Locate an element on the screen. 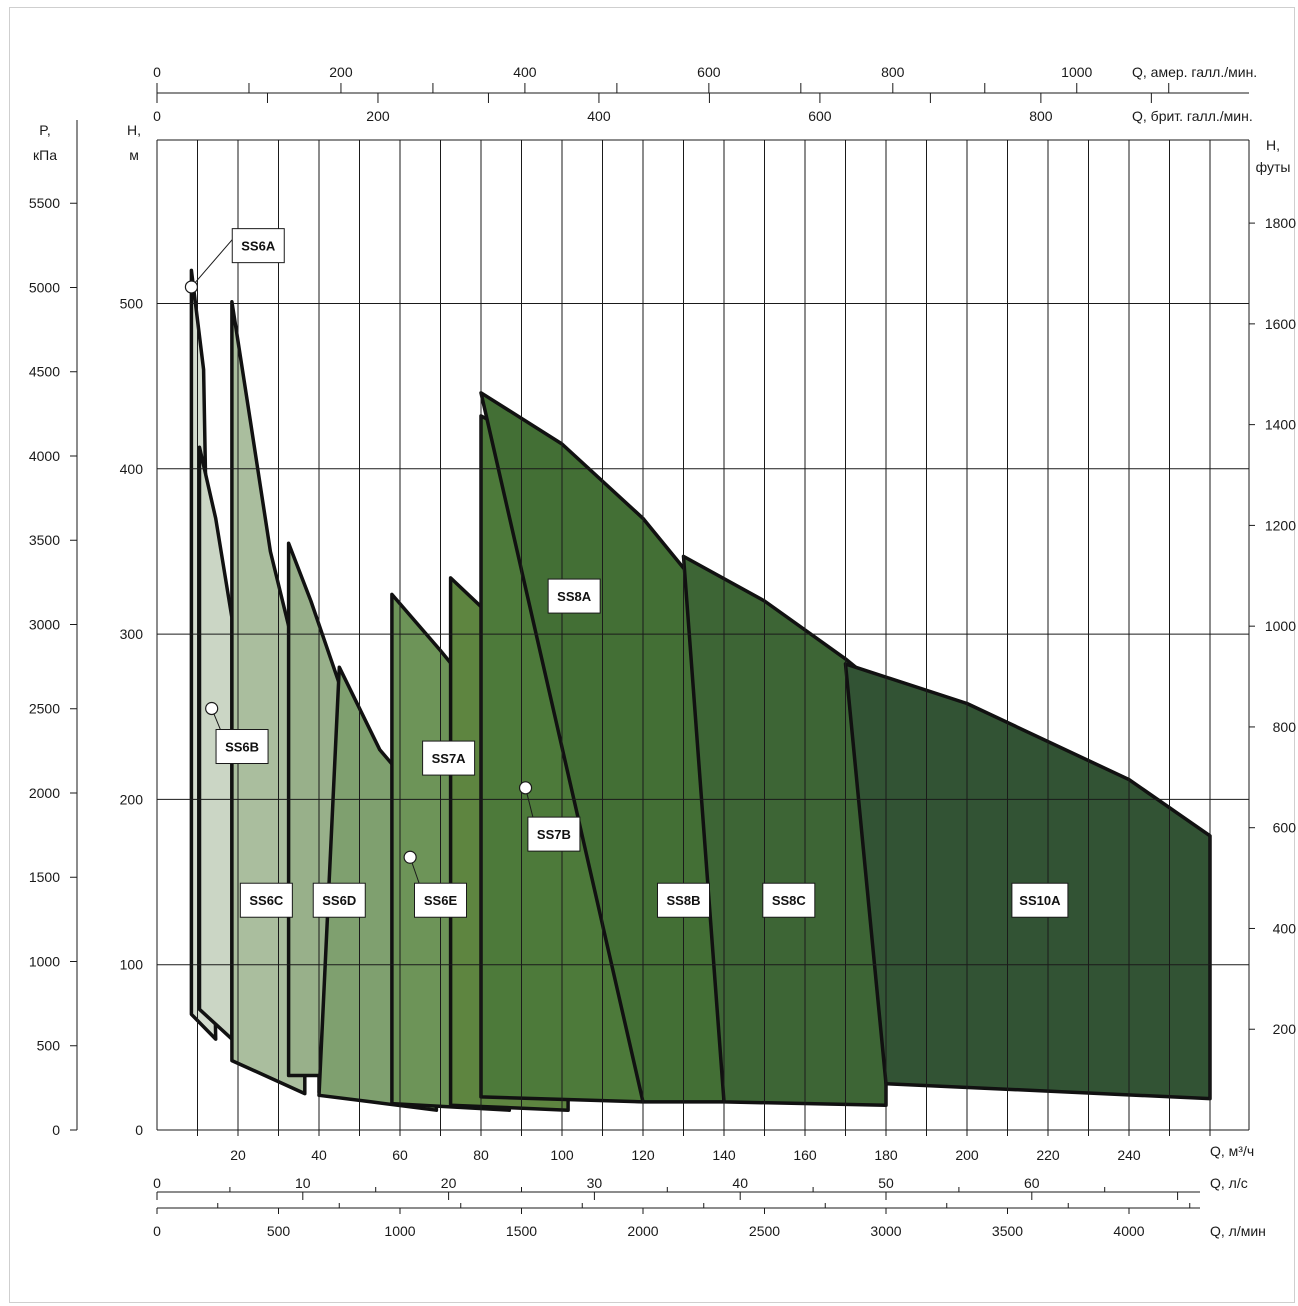 This screenshot has width=1298, height=1306. series-label-ss6e: SS6E is located at coordinates (441, 900).